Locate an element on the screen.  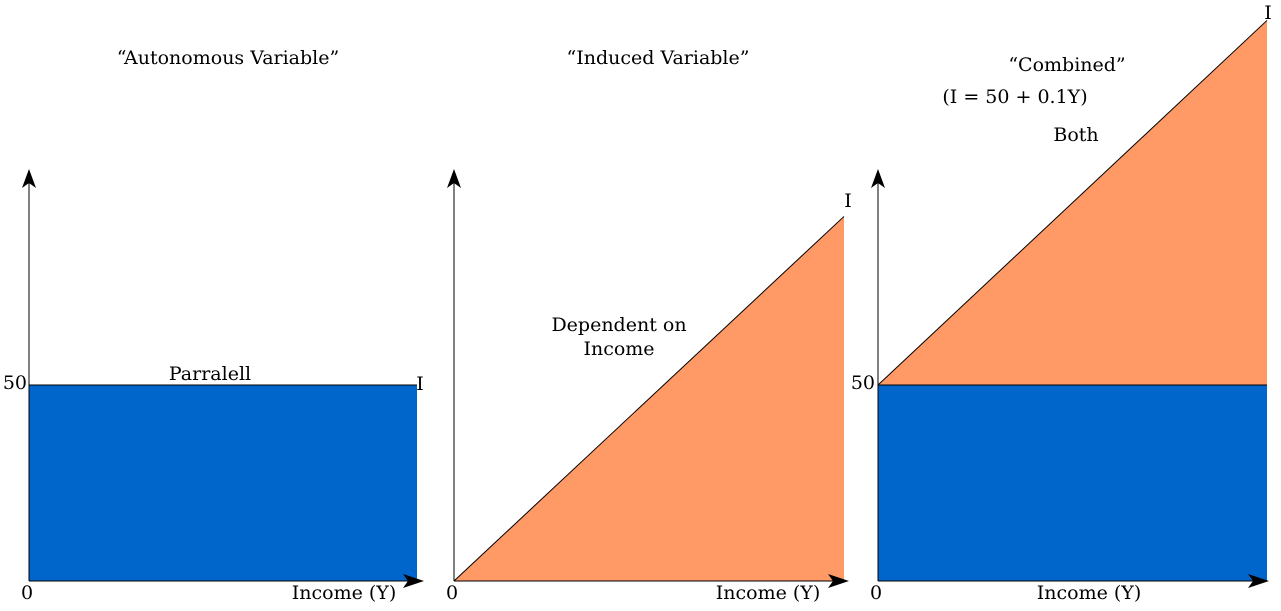
panel-subtitle: (I = 50 + 0.1Y) is located at coordinates (1014, 97).